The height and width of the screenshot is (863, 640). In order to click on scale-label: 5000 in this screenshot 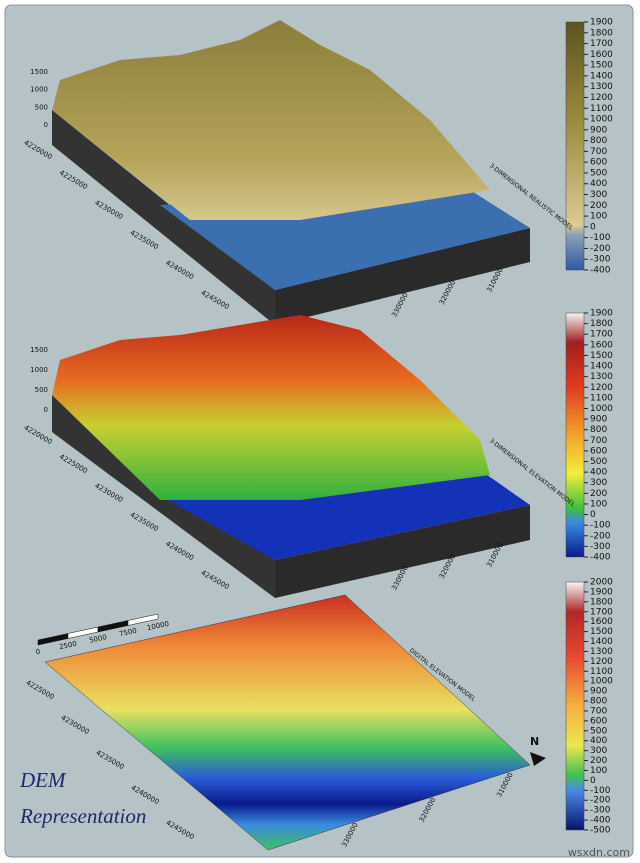, I will do `click(97, 639)`.